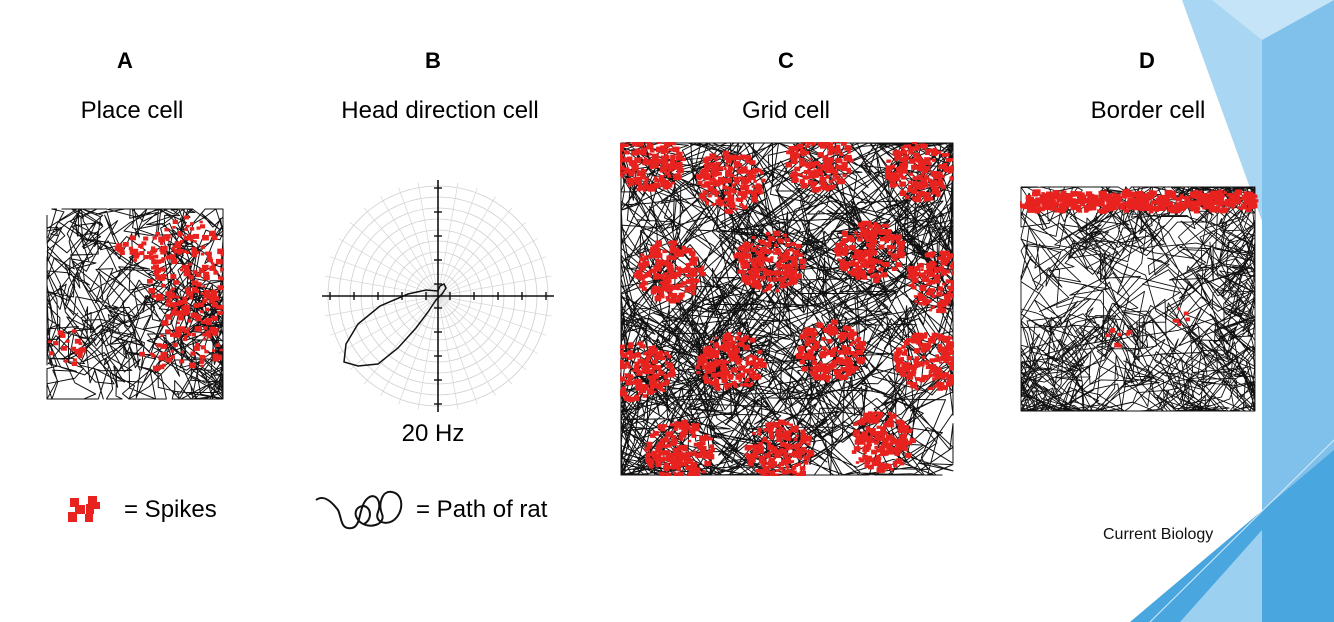 Image resolution: width=1334 pixels, height=622 pixels. What do you see at coordinates (1273, 20) in the screenshot?
I see `blue-facet-corner` at bounding box center [1273, 20].